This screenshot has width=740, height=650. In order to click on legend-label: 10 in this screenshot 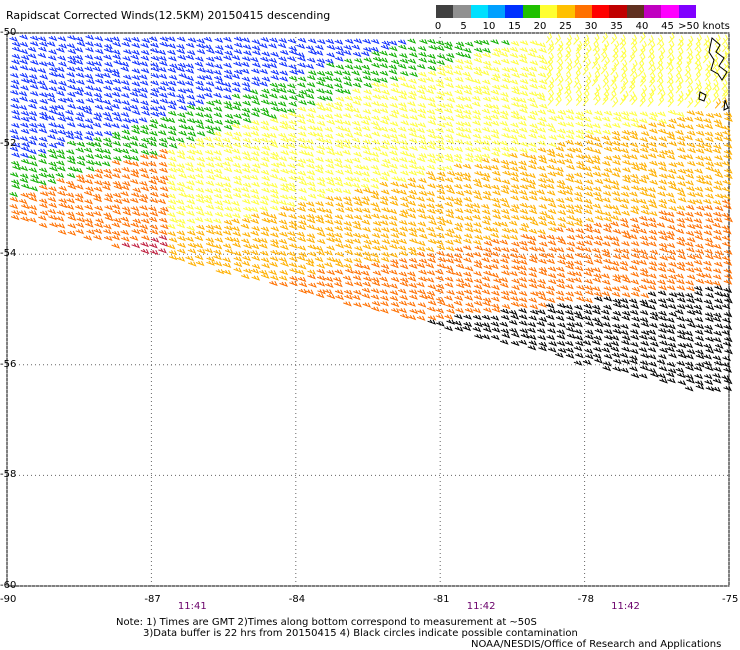, I will do `click(489, 26)`.